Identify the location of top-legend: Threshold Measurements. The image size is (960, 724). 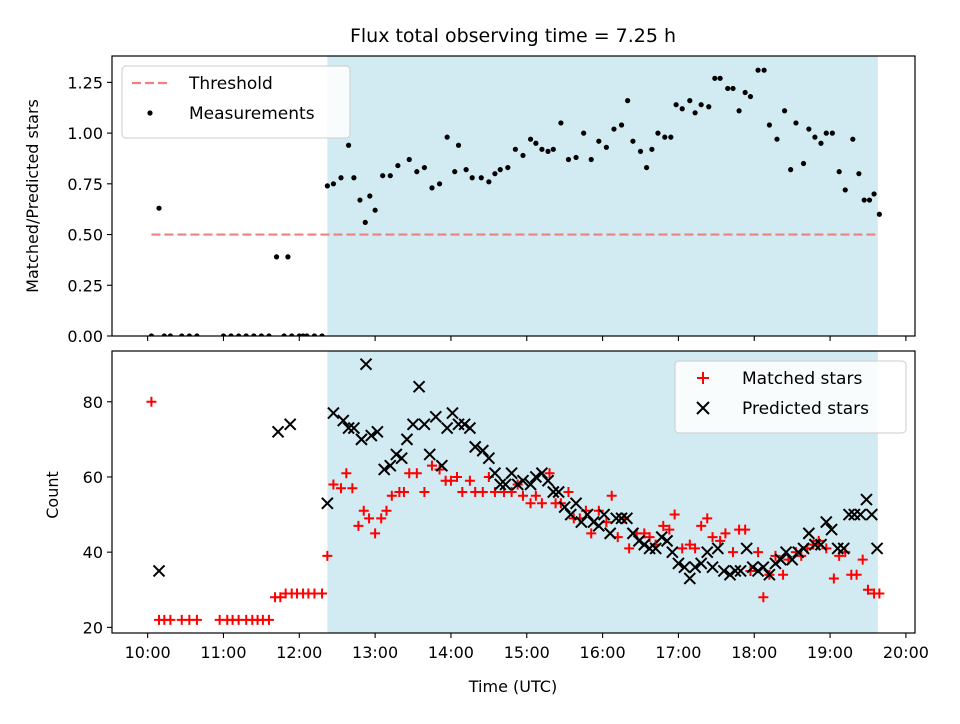
(236, 102).